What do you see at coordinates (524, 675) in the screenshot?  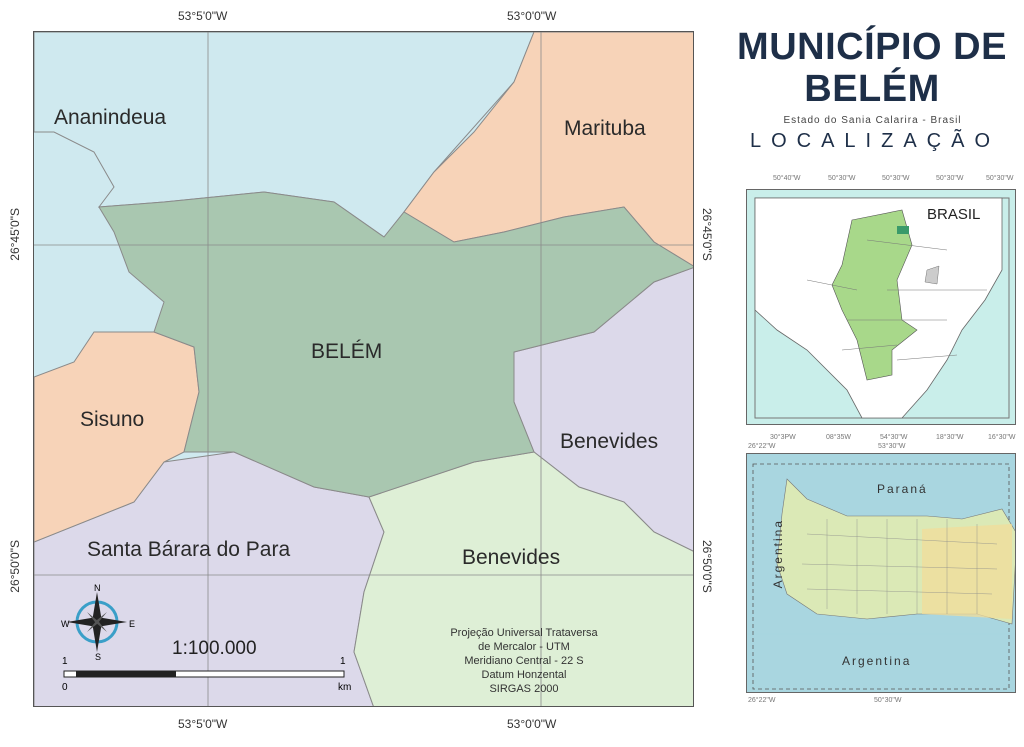 I see `projection-line: Datum Honzental` at bounding box center [524, 675].